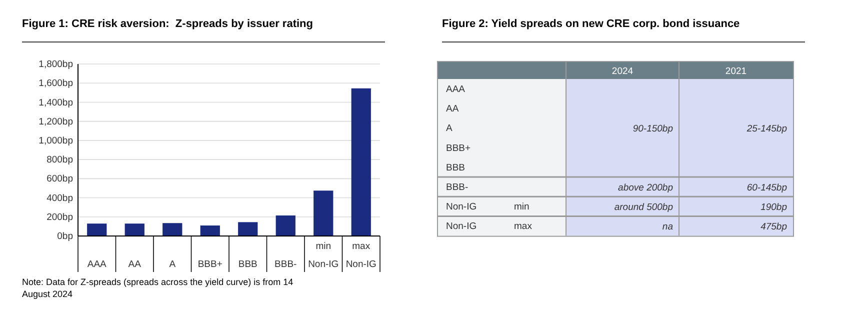 This screenshot has height=320, width=844. I want to click on text: 475bp, so click(773, 227).